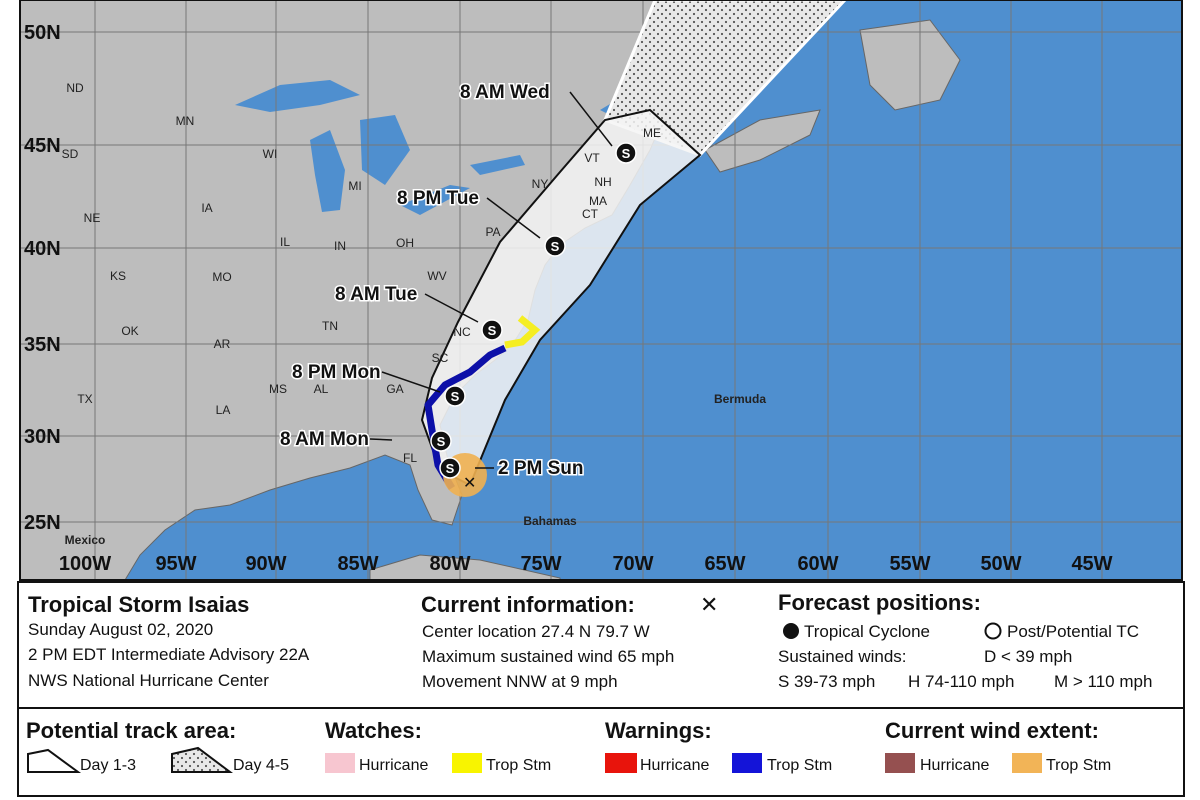  Describe the element at coordinates (131, 730) in the screenshot. I see `legend-title: Potential track area:` at that location.